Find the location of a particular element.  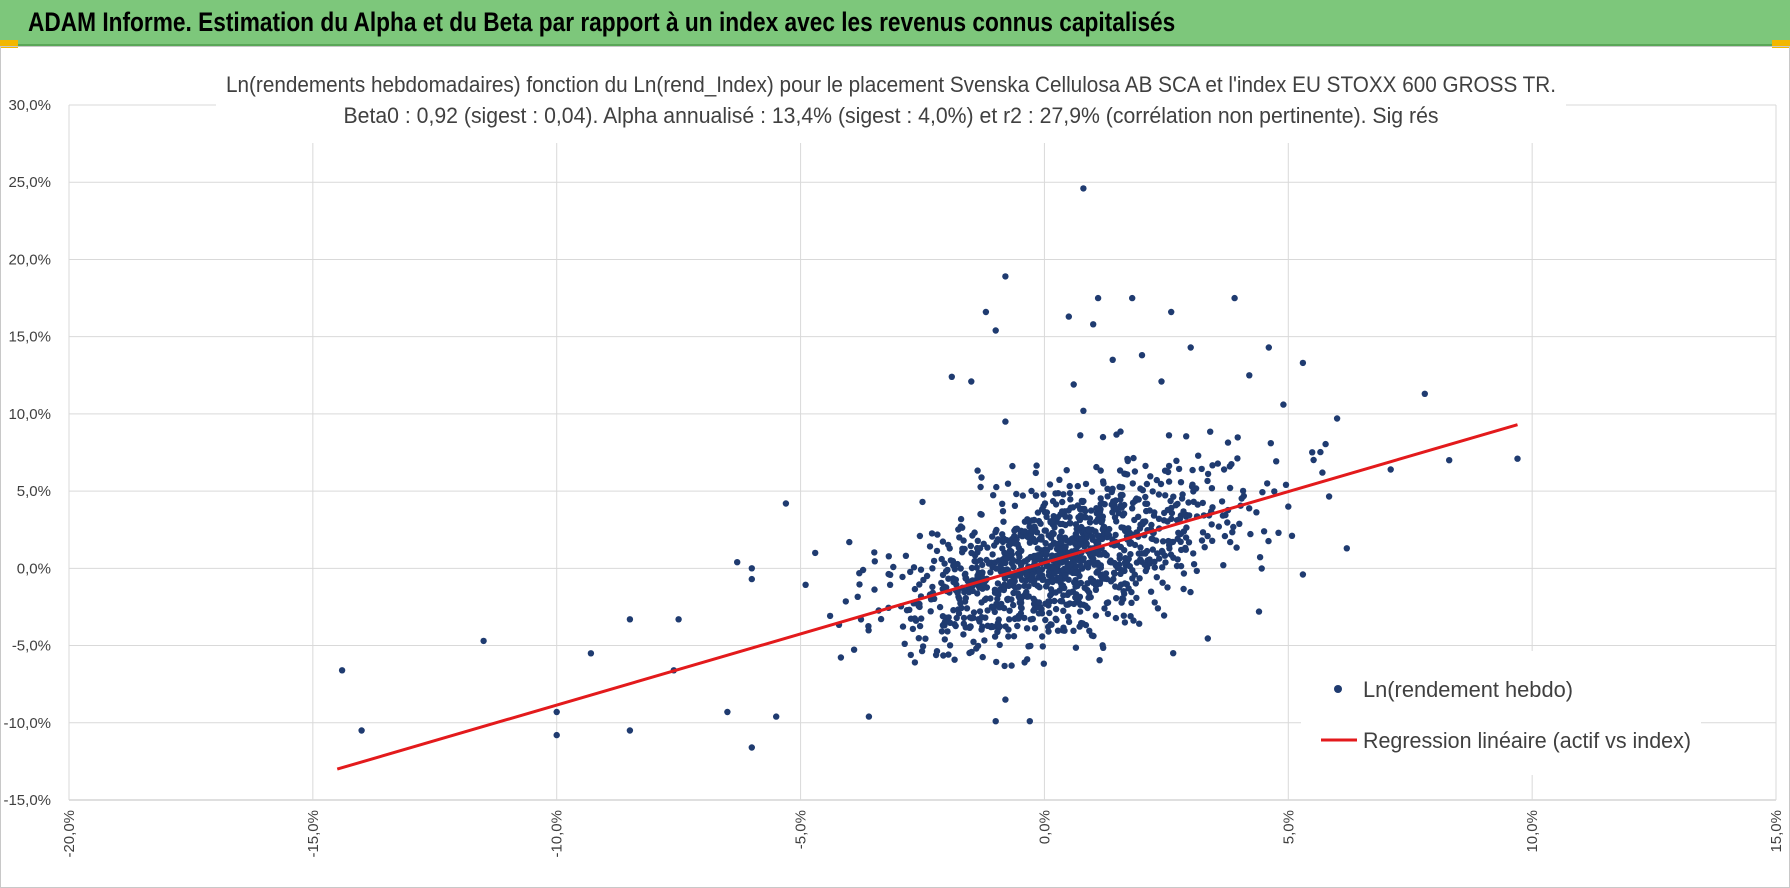

legend-point-icon is located at coordinates (1338, 689).